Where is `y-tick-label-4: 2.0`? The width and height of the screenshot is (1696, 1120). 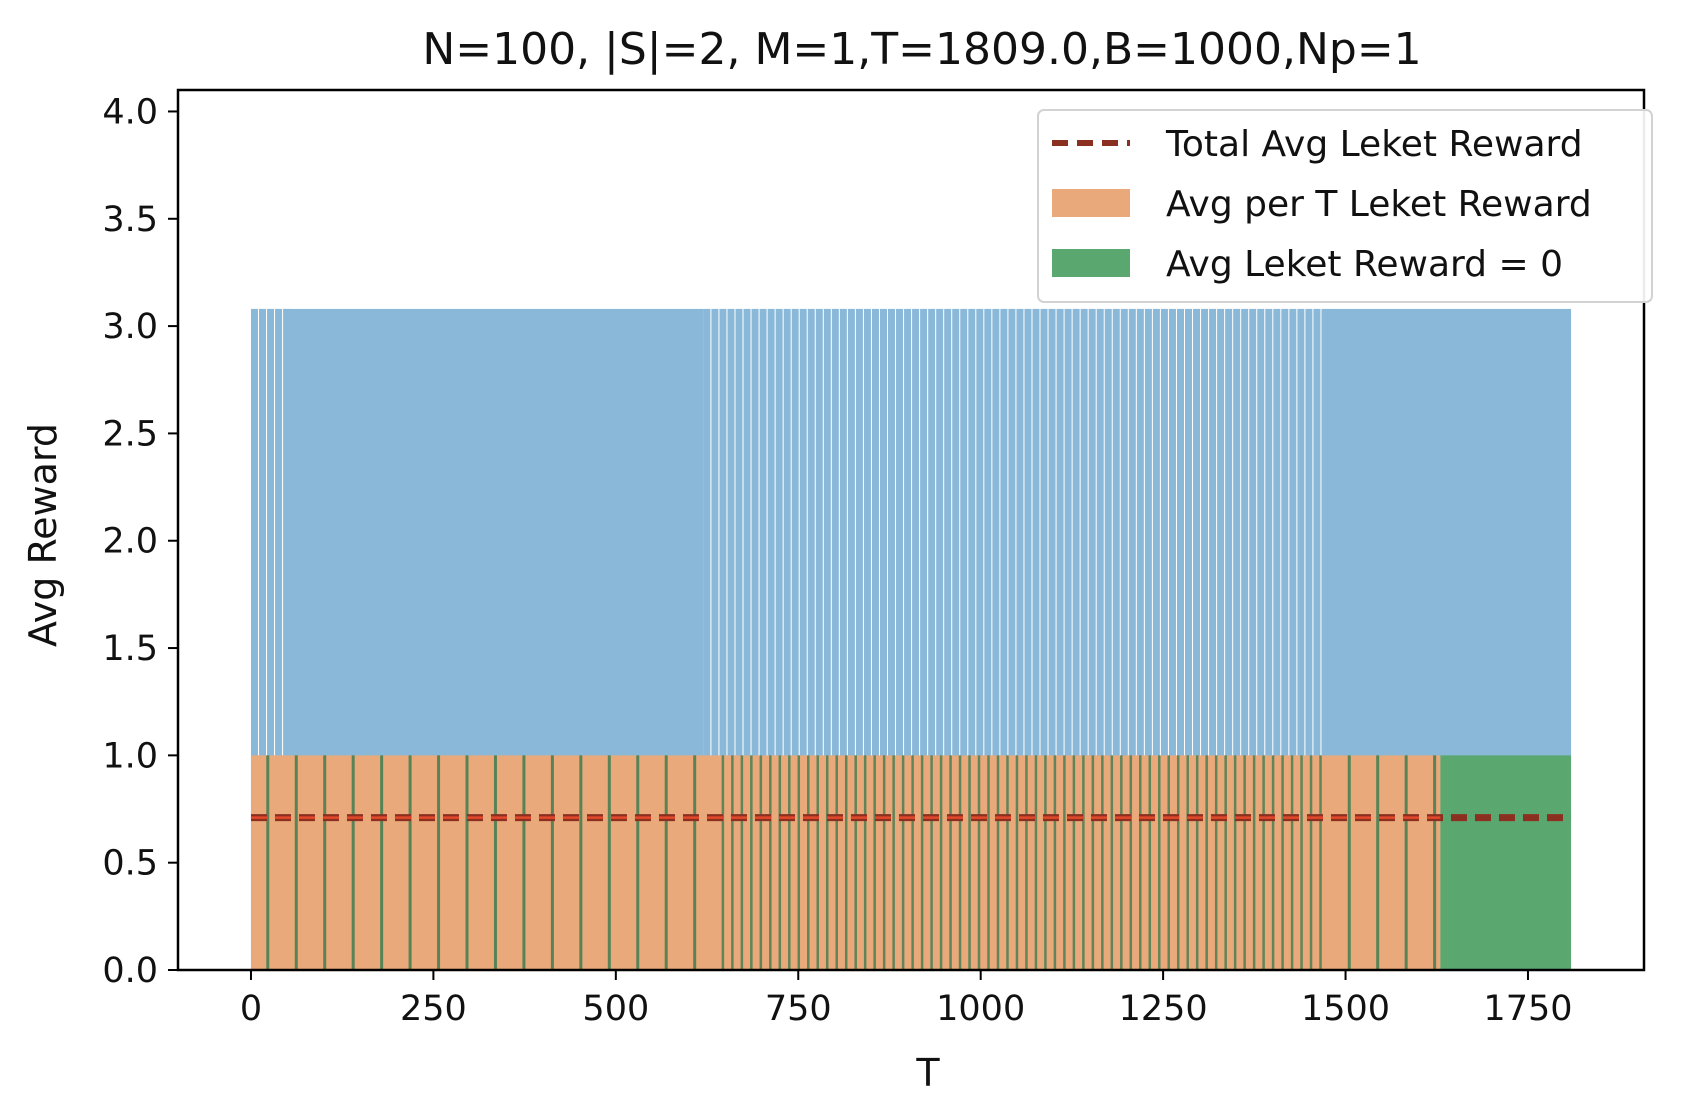 y-tick-label-4: 2.0 is located at coordinates (130, 542).